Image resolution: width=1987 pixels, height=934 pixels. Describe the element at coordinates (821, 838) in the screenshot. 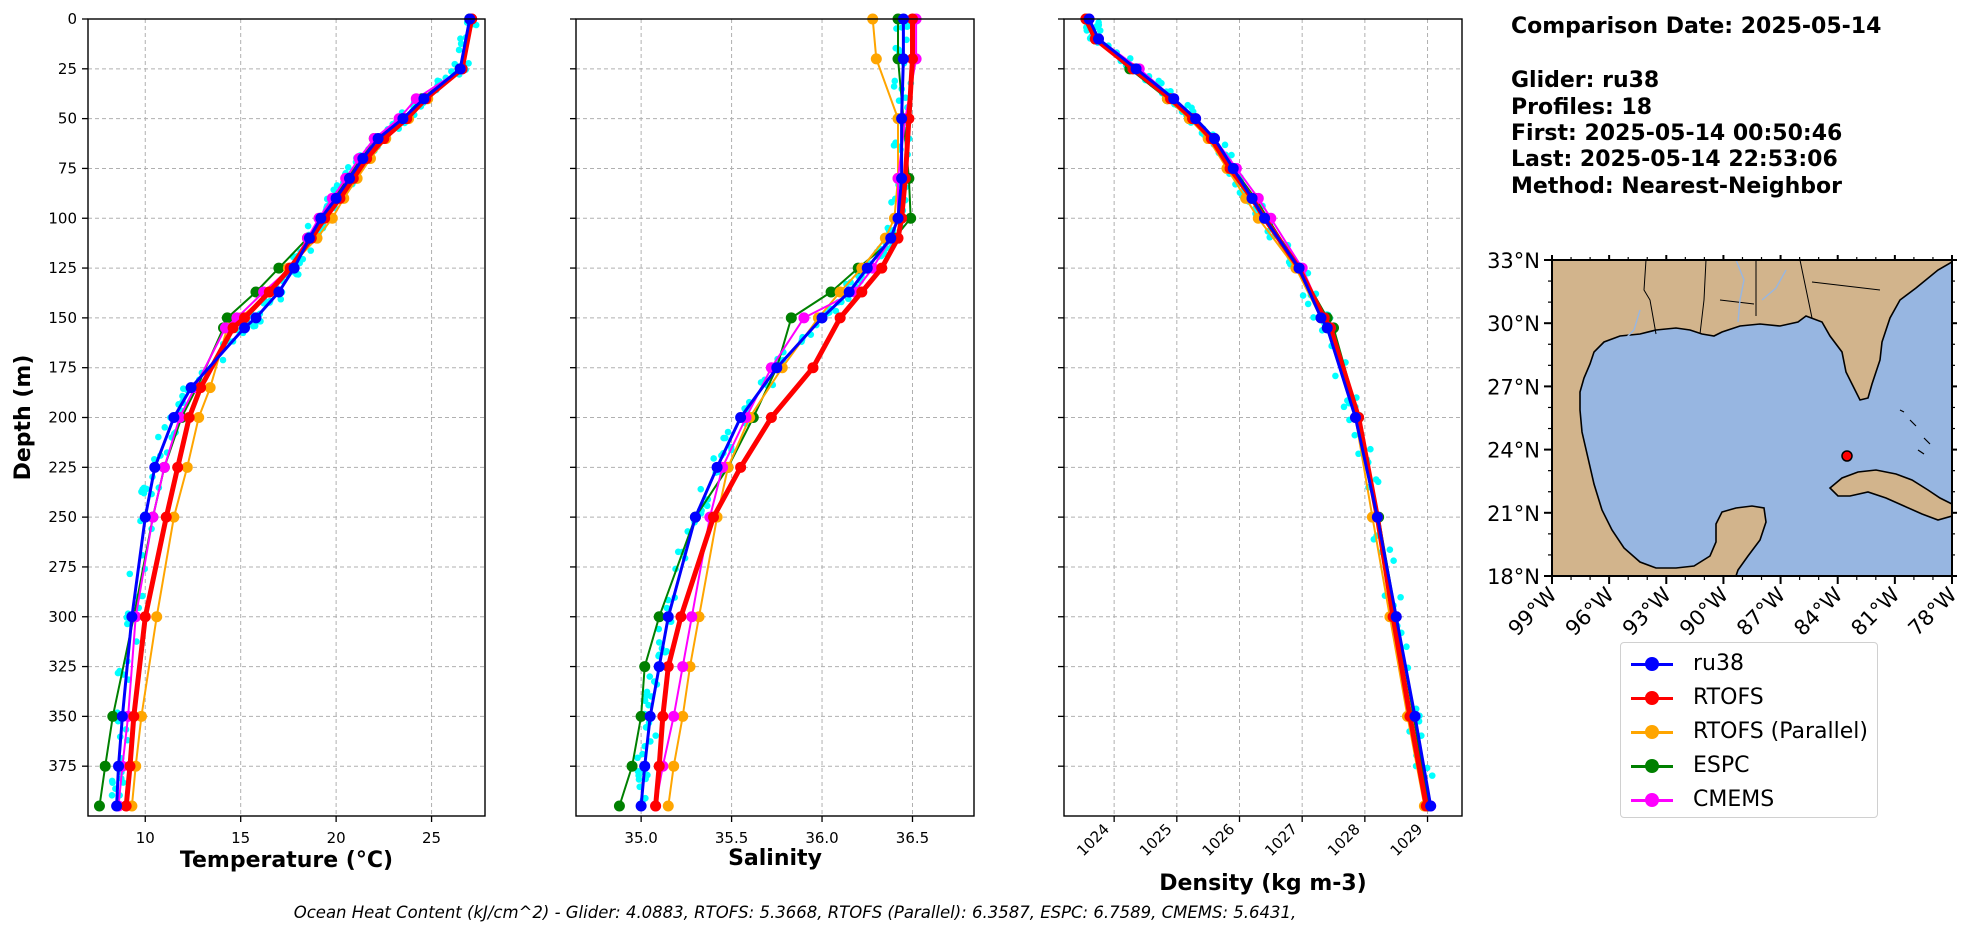

I see `x-tick-label: 36.0` at that location.